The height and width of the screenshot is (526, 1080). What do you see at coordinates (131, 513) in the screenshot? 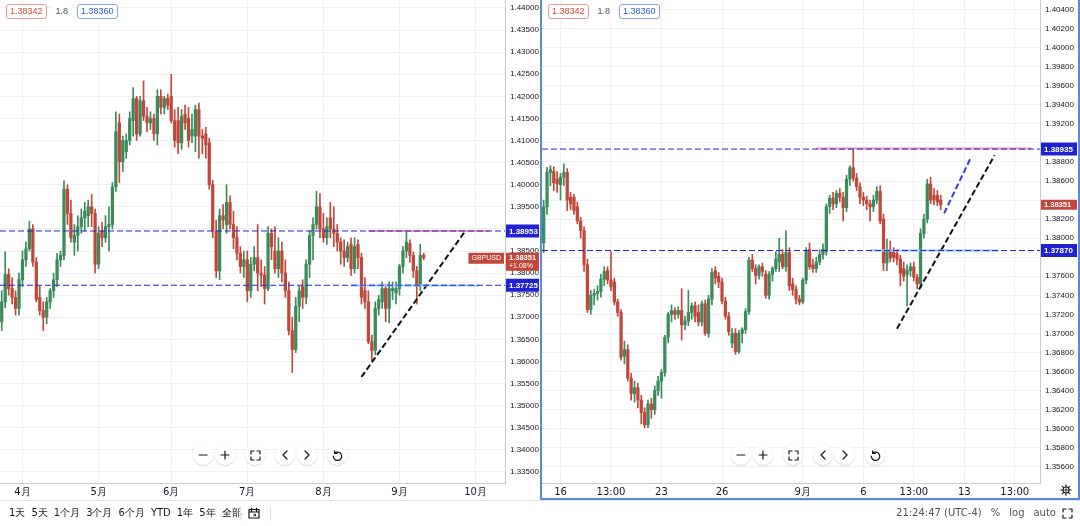
I see `text: 6个月` at bounding box center [131, 513].